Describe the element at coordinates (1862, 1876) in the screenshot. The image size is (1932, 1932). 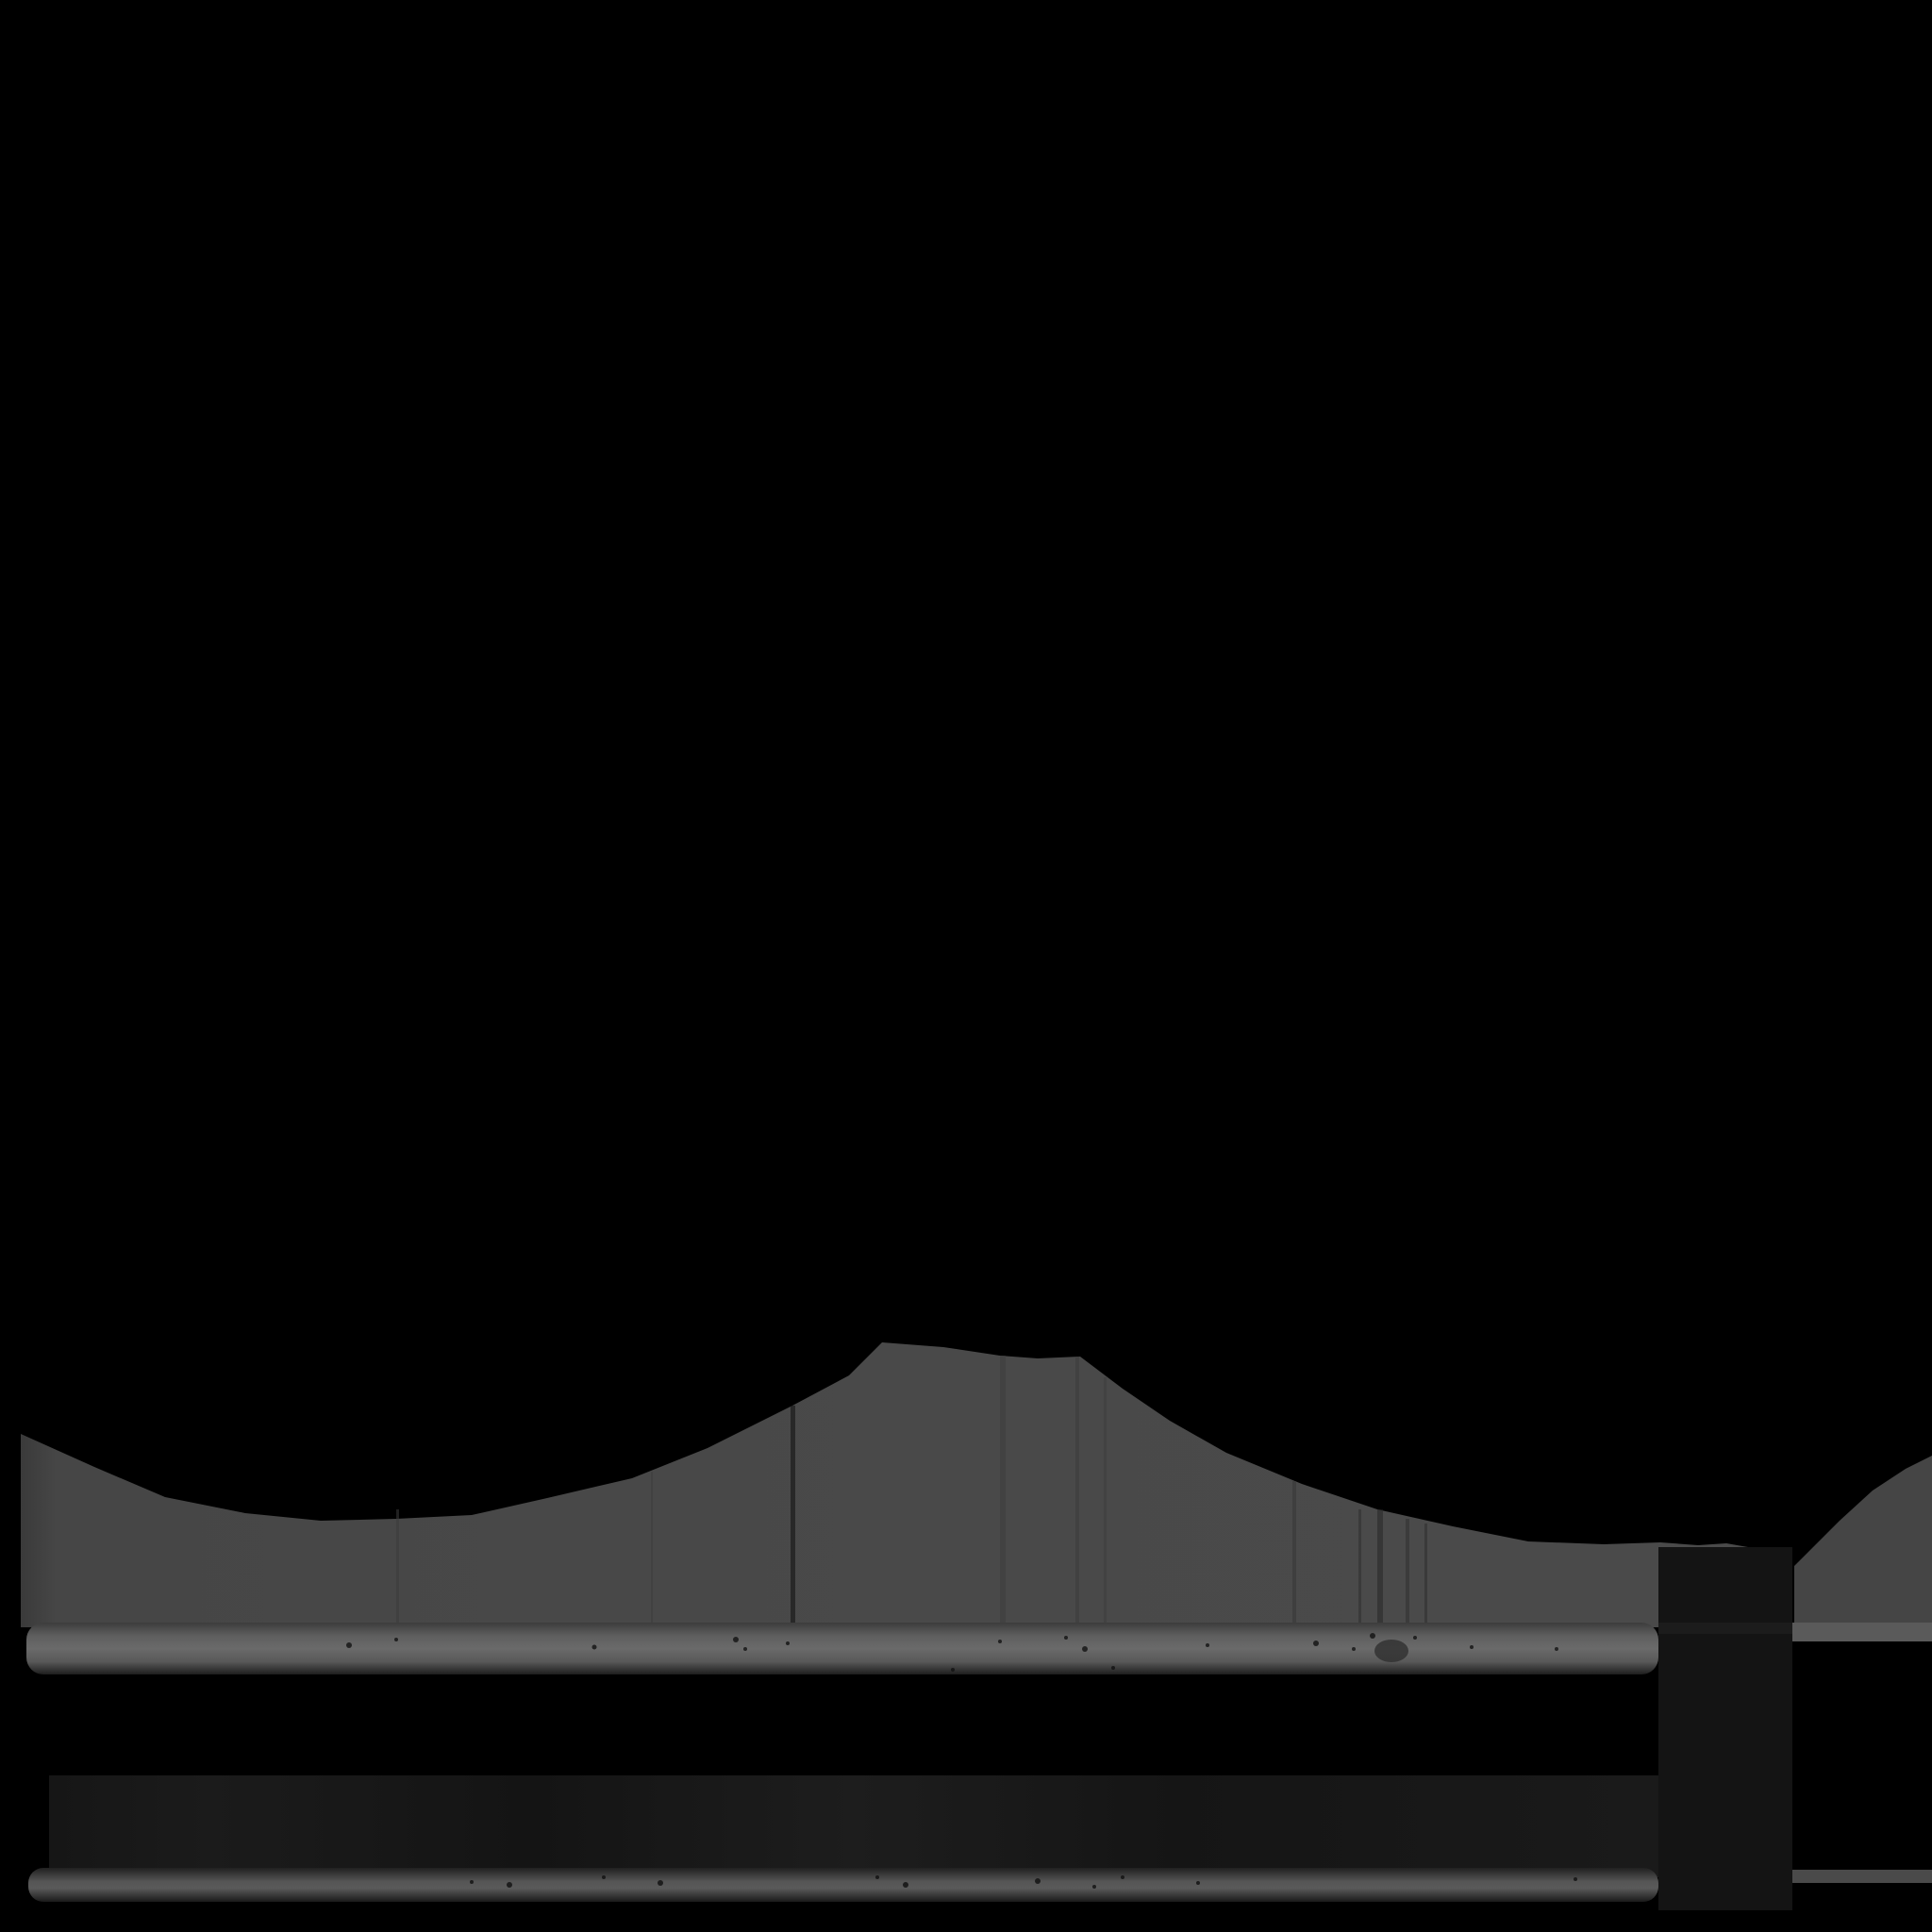
I see `lower-band-right` at that location.